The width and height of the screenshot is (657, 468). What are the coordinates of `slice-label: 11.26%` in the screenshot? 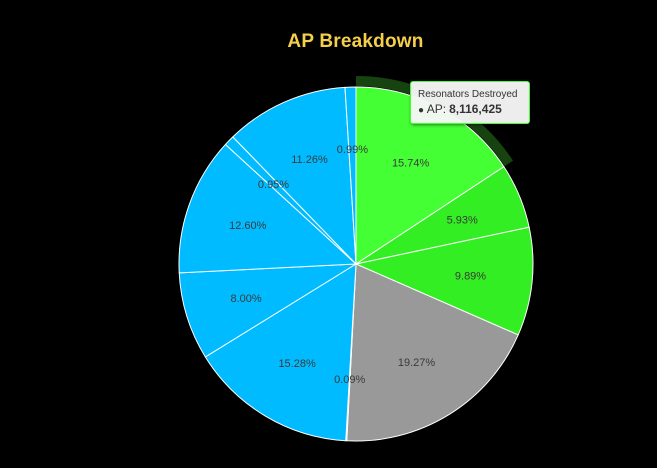 It's located at (309, 160).